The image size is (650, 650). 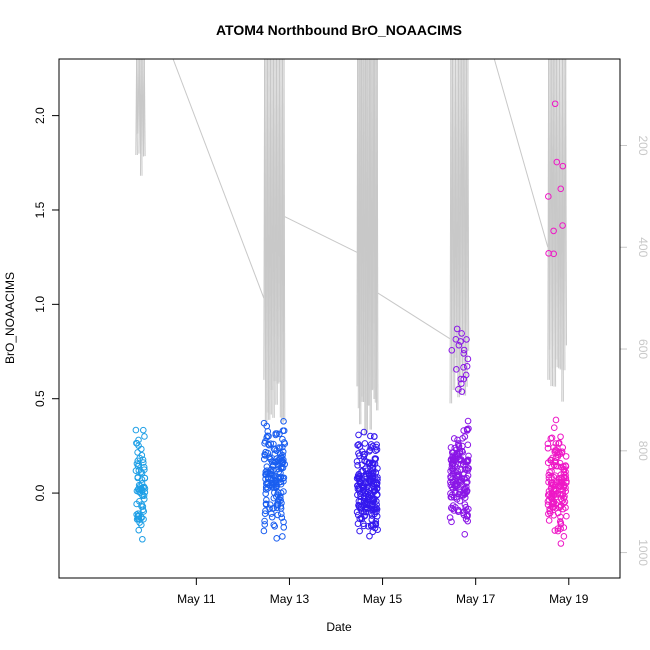 I want to click on y-axis-label: BrO_NOAACIMS, so click(x=10, y=318).